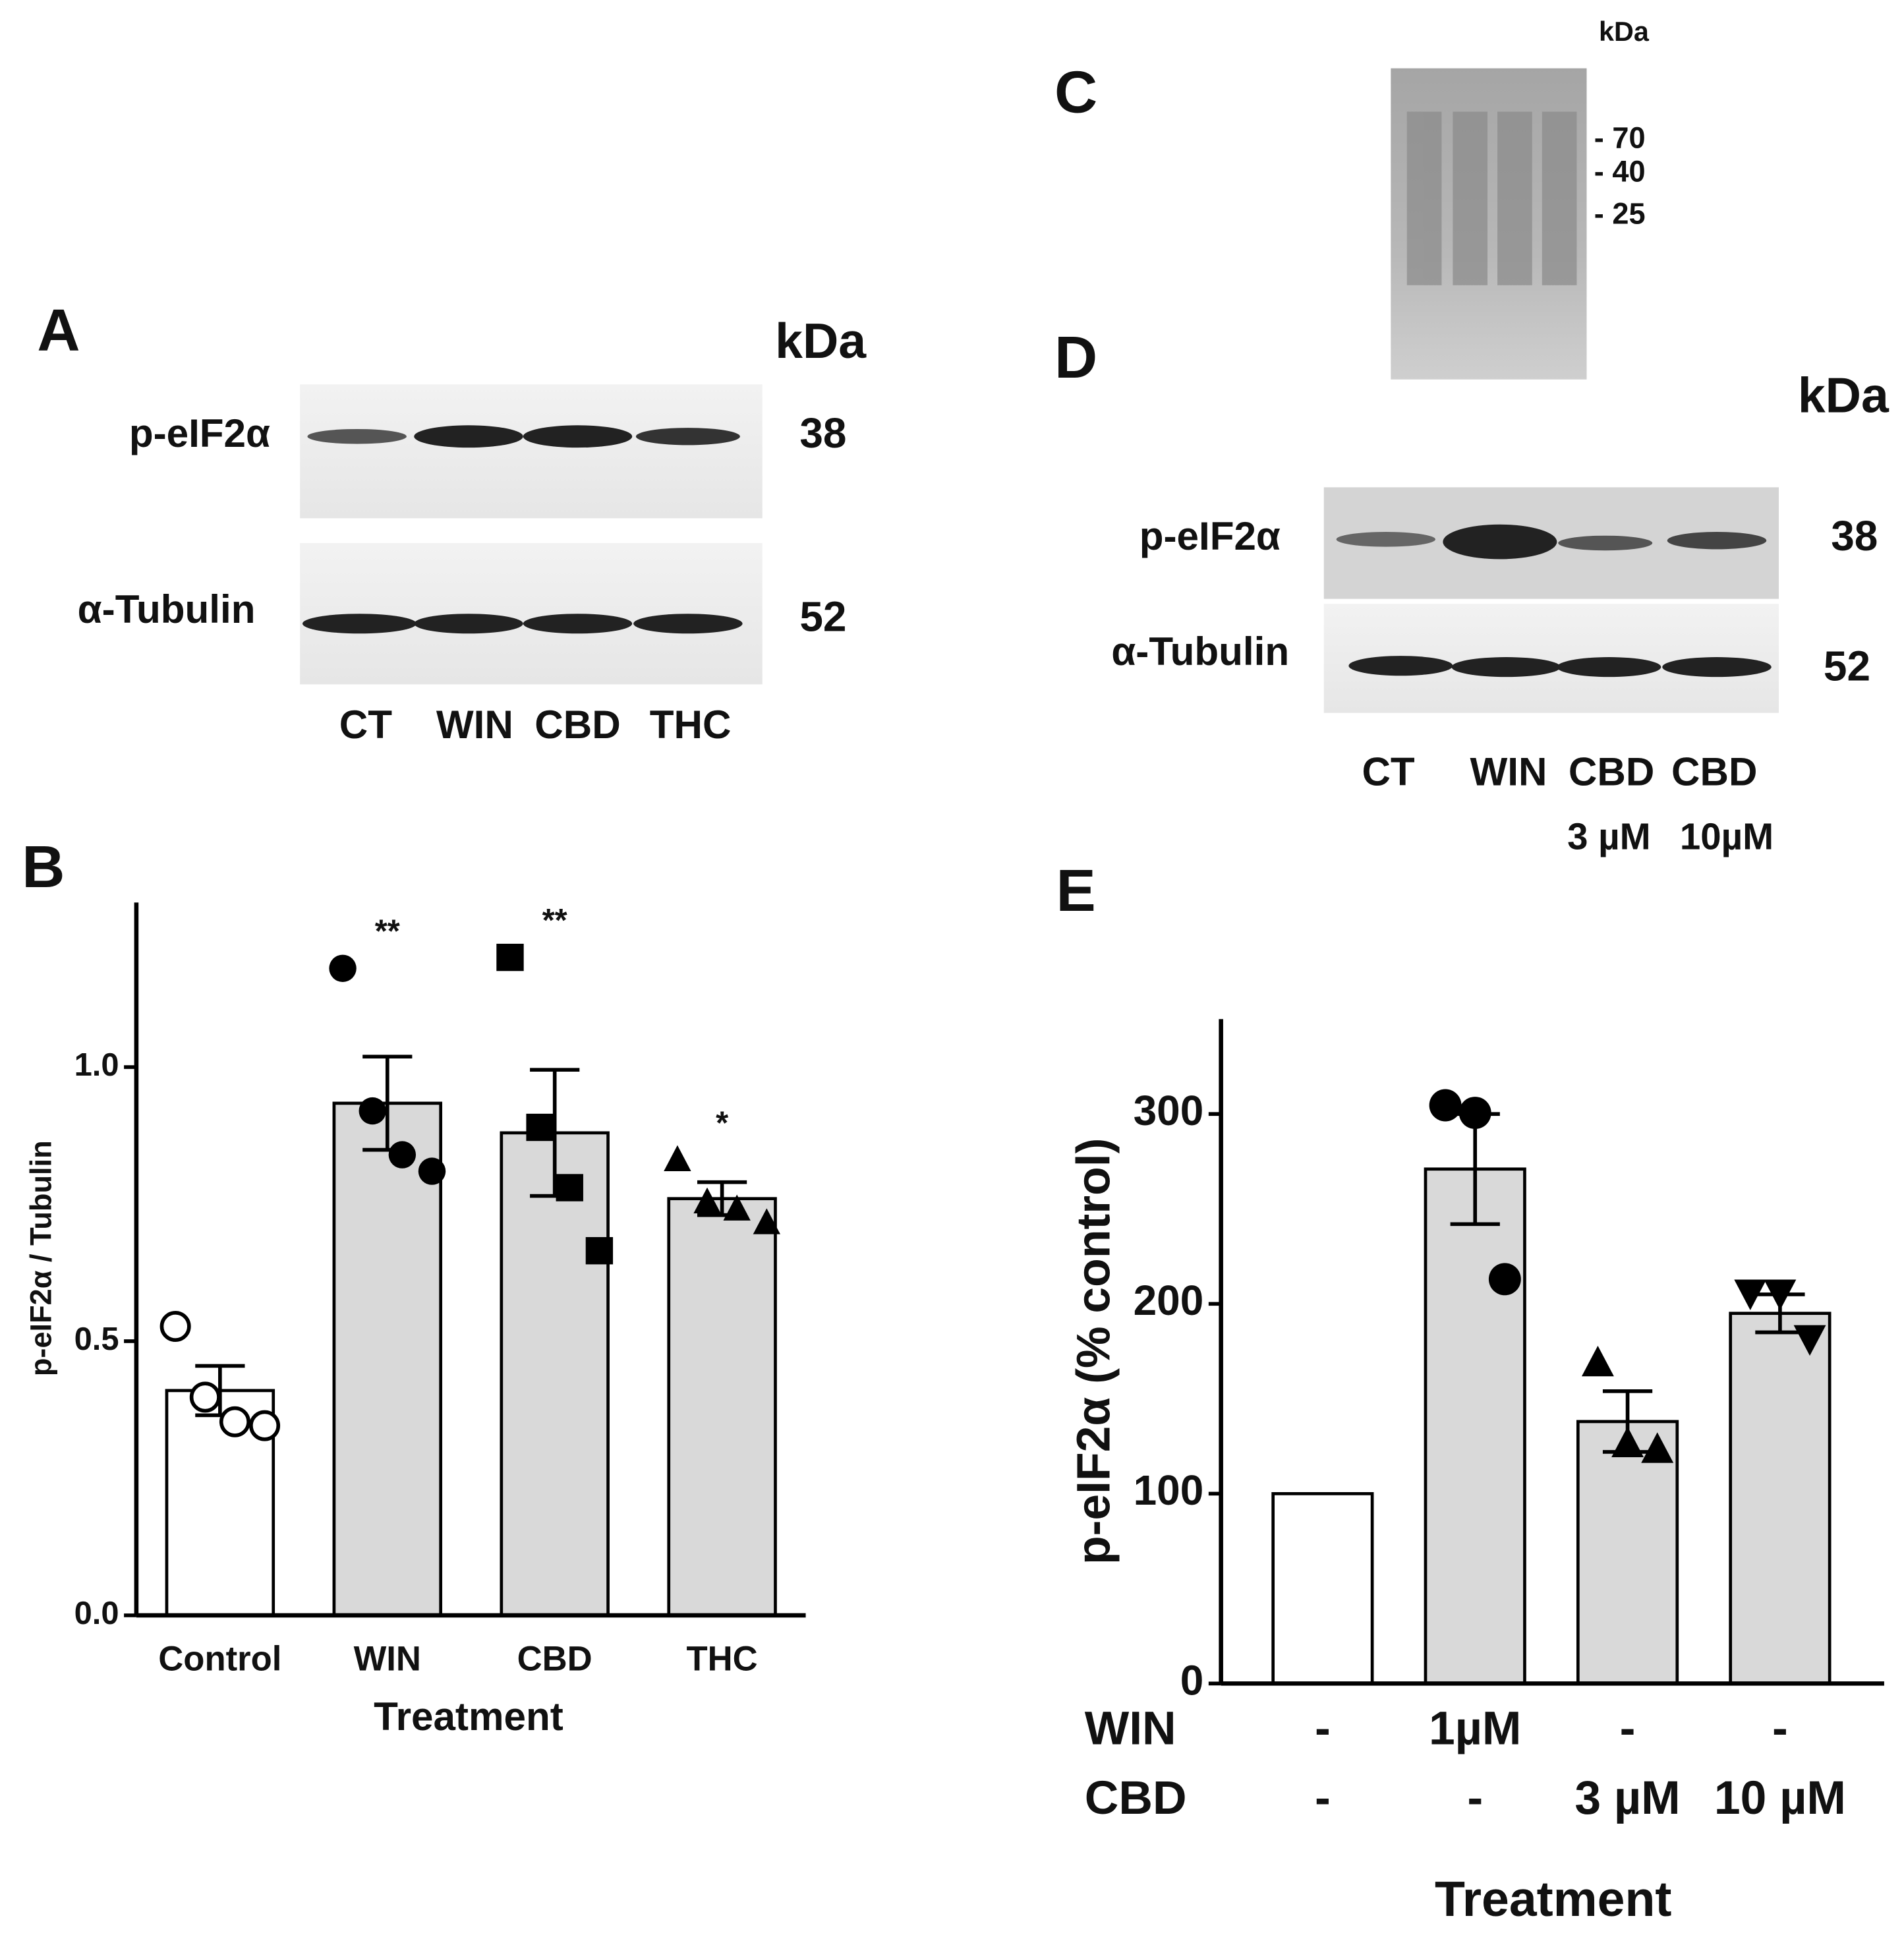 The image size is (1904, 1939). I want to click on row-label: WIN, so click(1130, 1729).